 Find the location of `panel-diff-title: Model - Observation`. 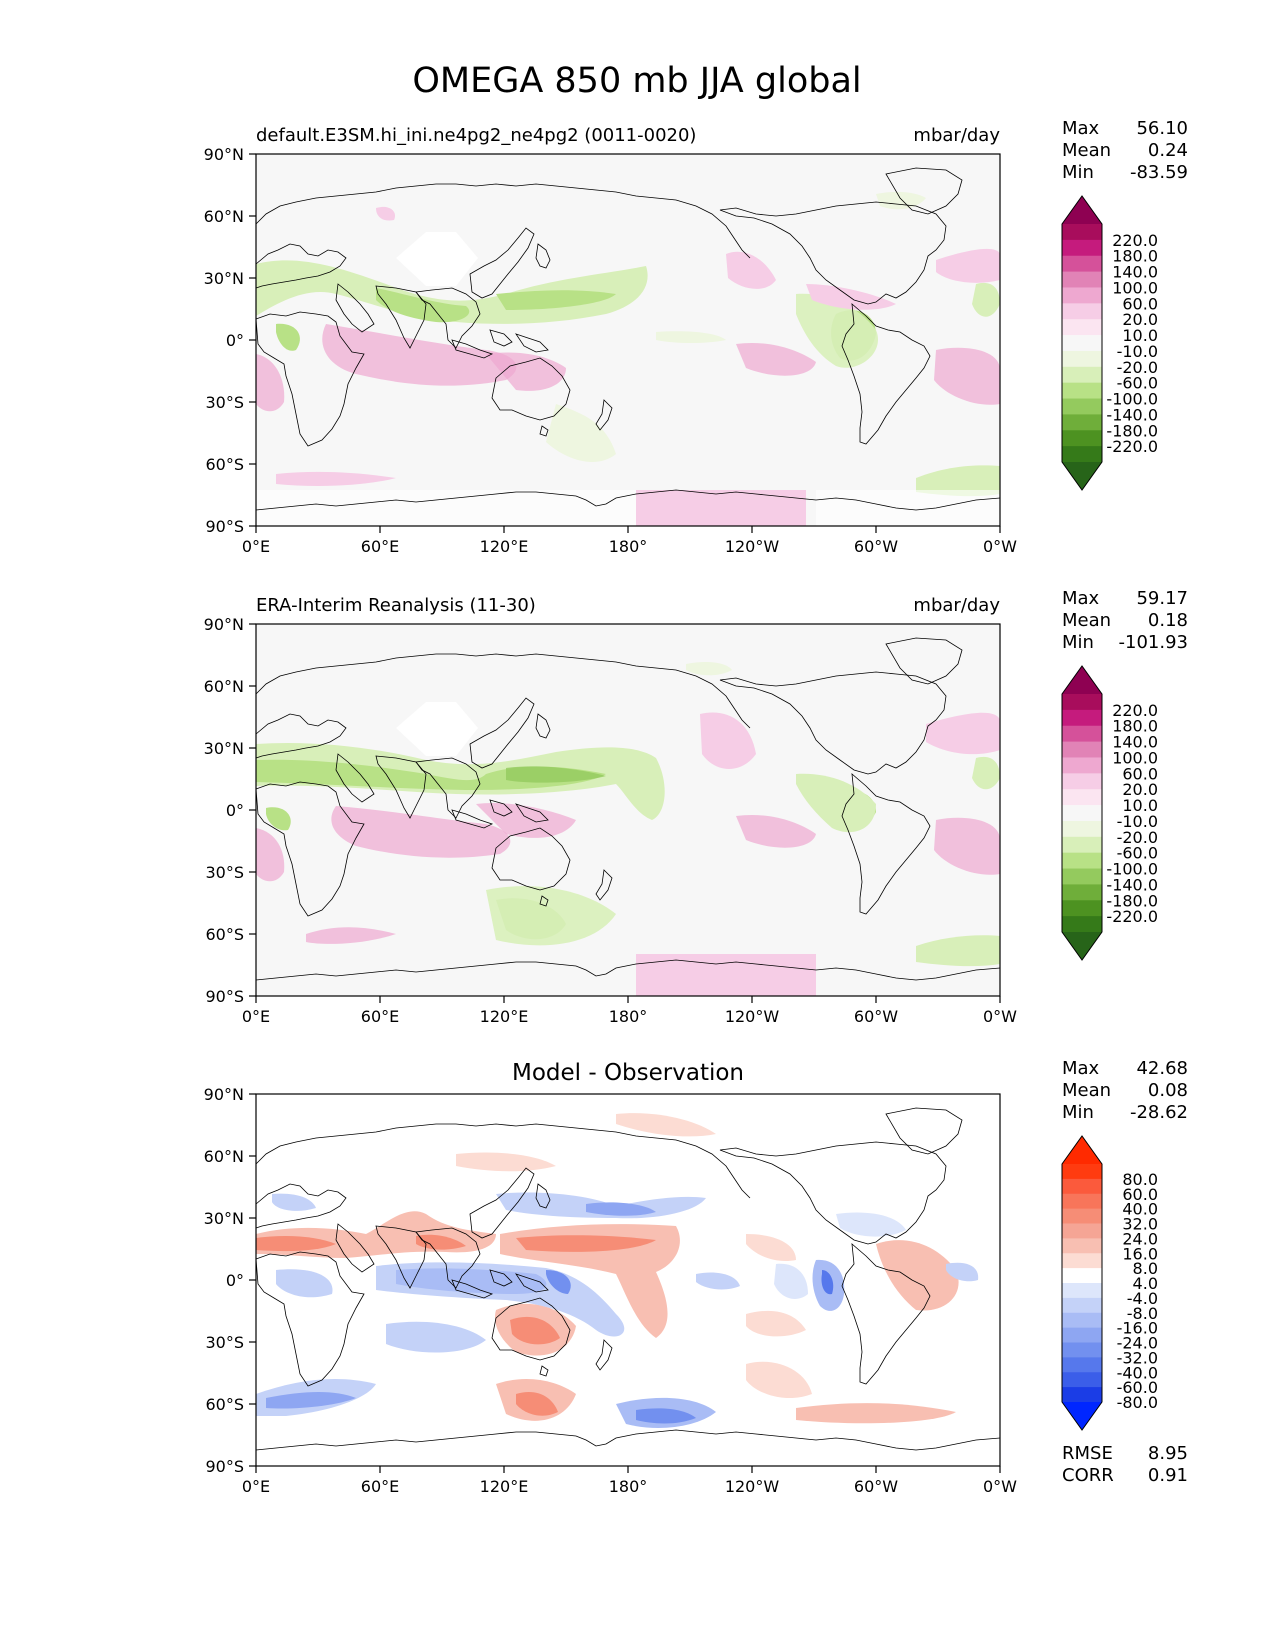

panel-diff-title: Model - Observation is located at coordinates (628, 1073).